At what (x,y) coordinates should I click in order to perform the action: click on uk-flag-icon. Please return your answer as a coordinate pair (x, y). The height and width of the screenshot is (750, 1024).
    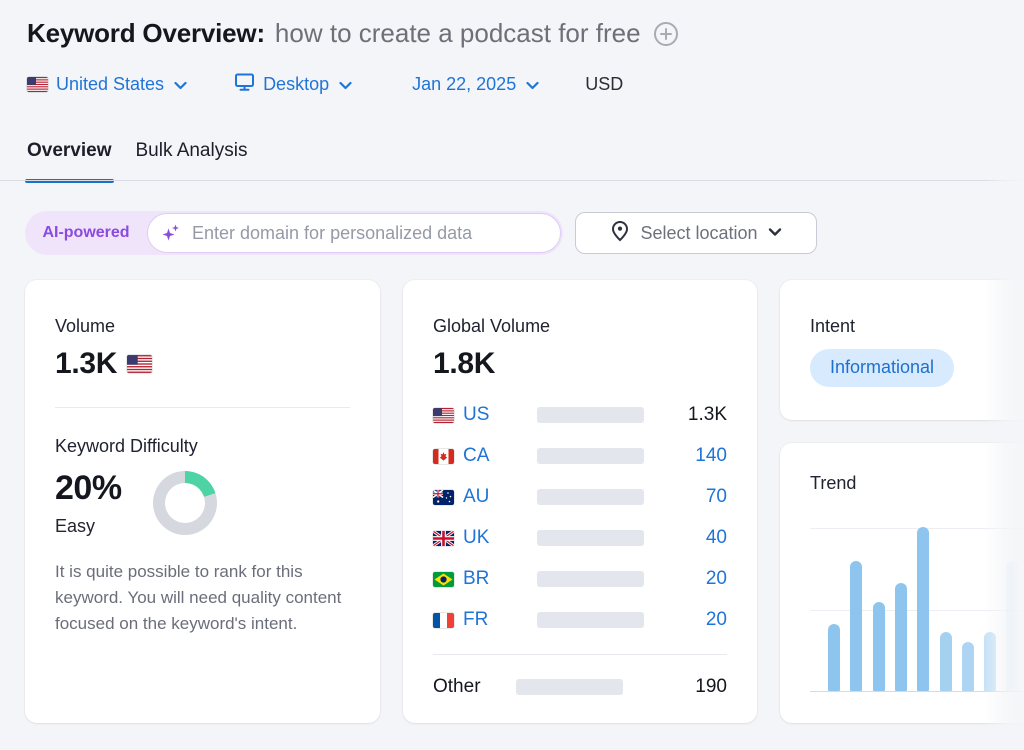
    Looking at the image, I should click on (443, 538).